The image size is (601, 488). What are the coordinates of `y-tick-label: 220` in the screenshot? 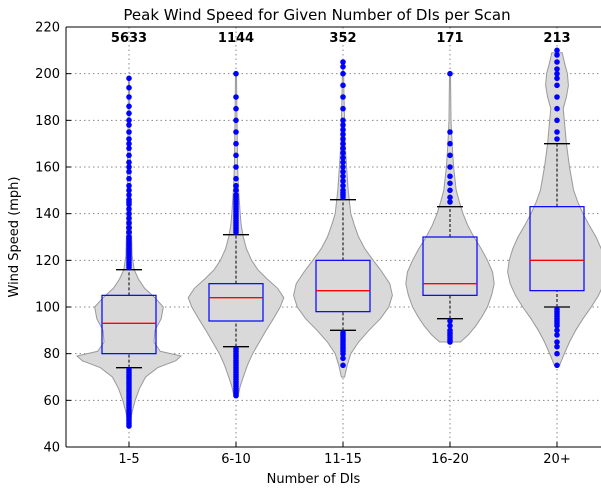 It's located at (47, 28).